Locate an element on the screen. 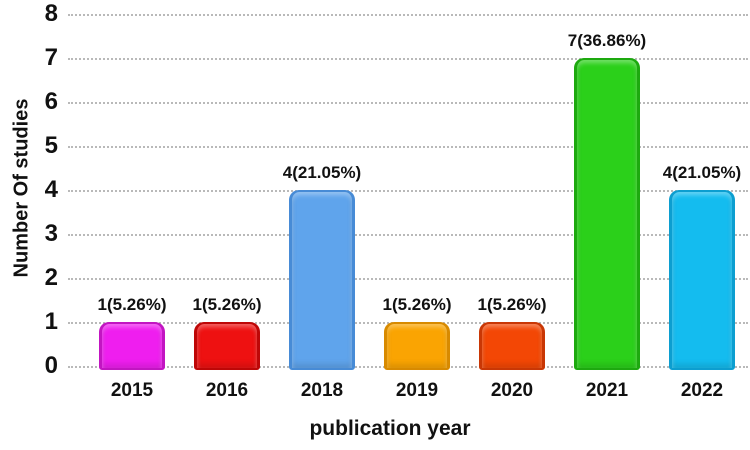 The image size is (750, 450). gridline-y3 is located at coordinates (408, 235).